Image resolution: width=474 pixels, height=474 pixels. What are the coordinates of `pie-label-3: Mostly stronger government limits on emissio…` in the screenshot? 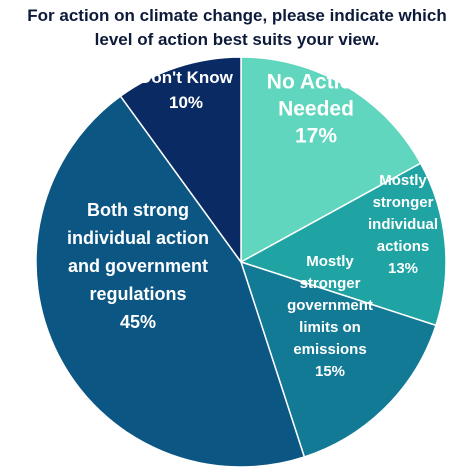 It's located at (330, 316).